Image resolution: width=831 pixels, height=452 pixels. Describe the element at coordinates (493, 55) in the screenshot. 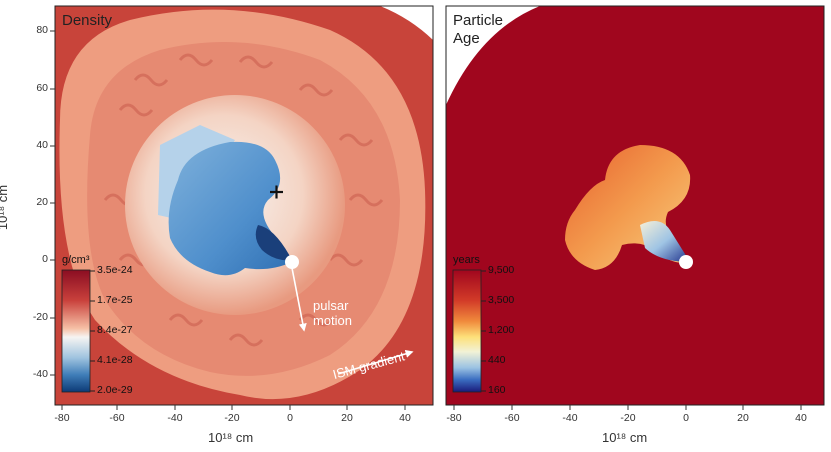

I see `age-blank-corner` at that location.